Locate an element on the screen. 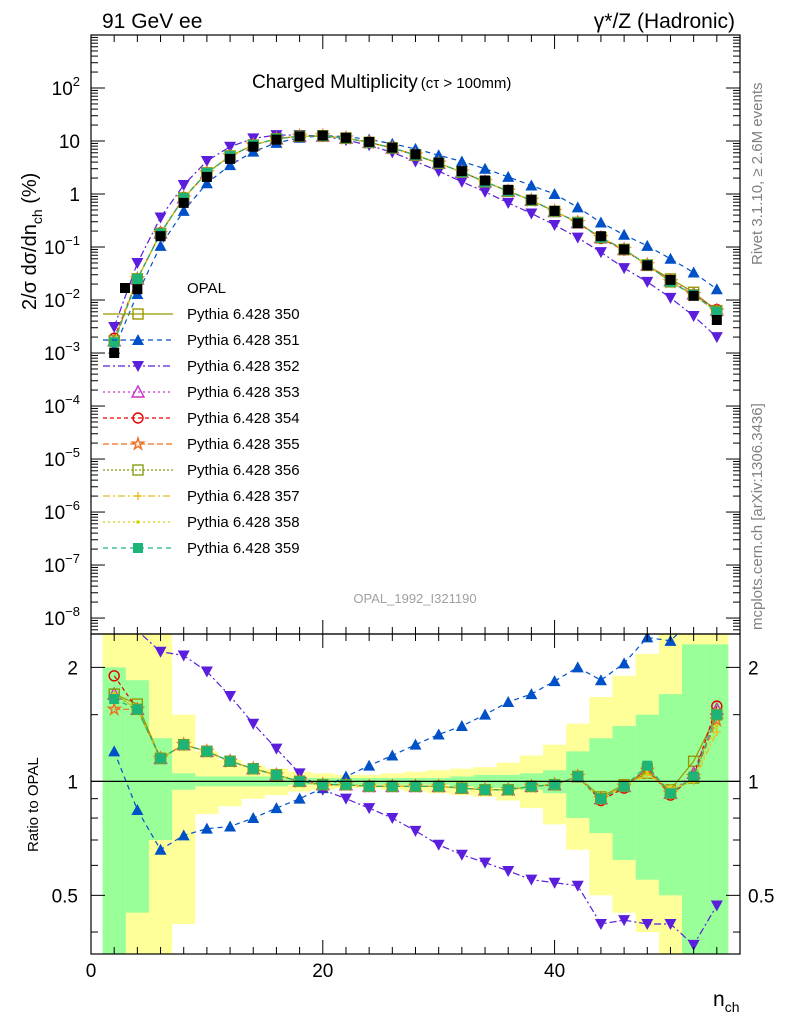 This screenshot has width=786, height=1024. main-y-tick-label: 10⁻⁸ is located at coordinates (62, 617).